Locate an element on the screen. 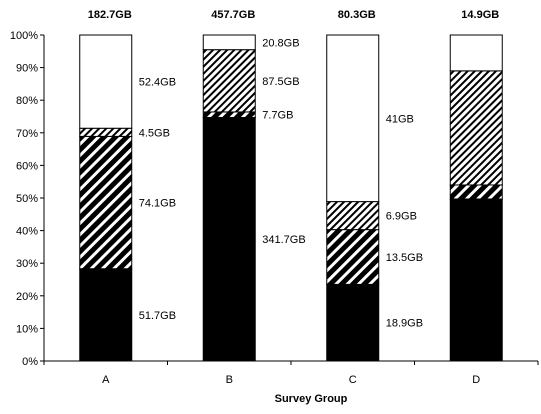 This screenshot has width=541, height=414. segment-label: 6.9GB is located at coordinates (401, 217).